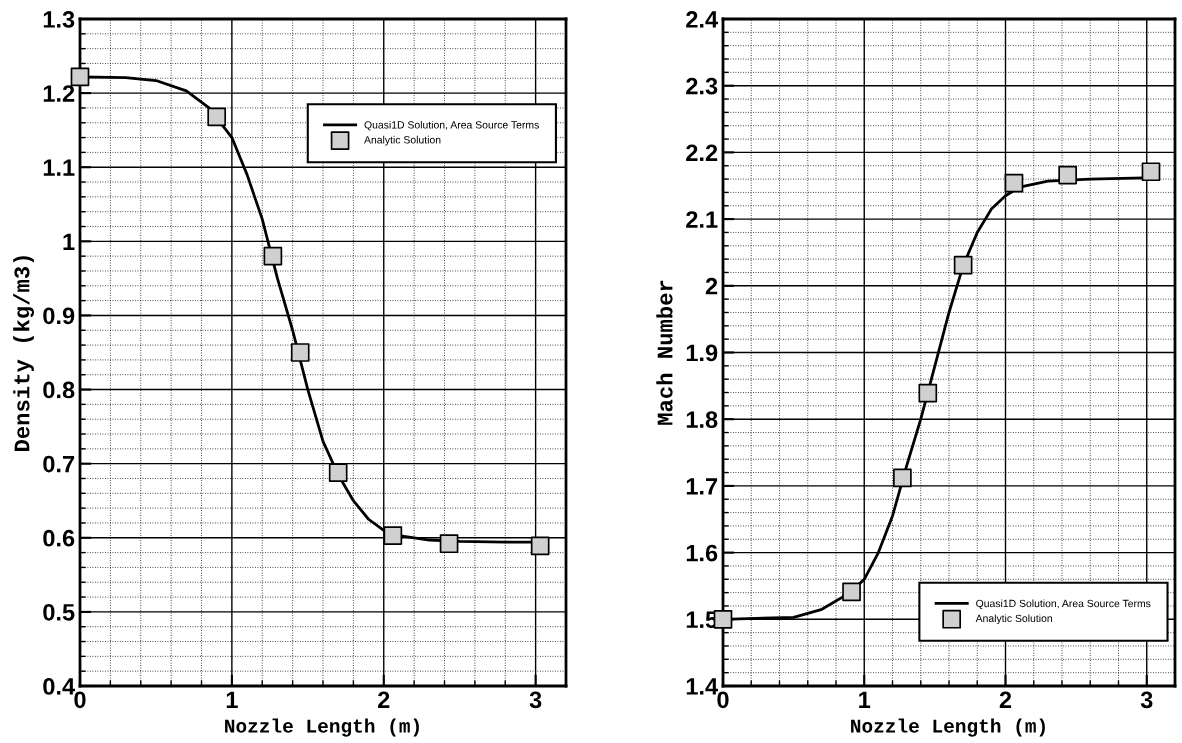 This screenshot has width=1182, height=743. I want to click on y-tick-label: 0.5, so click(59, 612).